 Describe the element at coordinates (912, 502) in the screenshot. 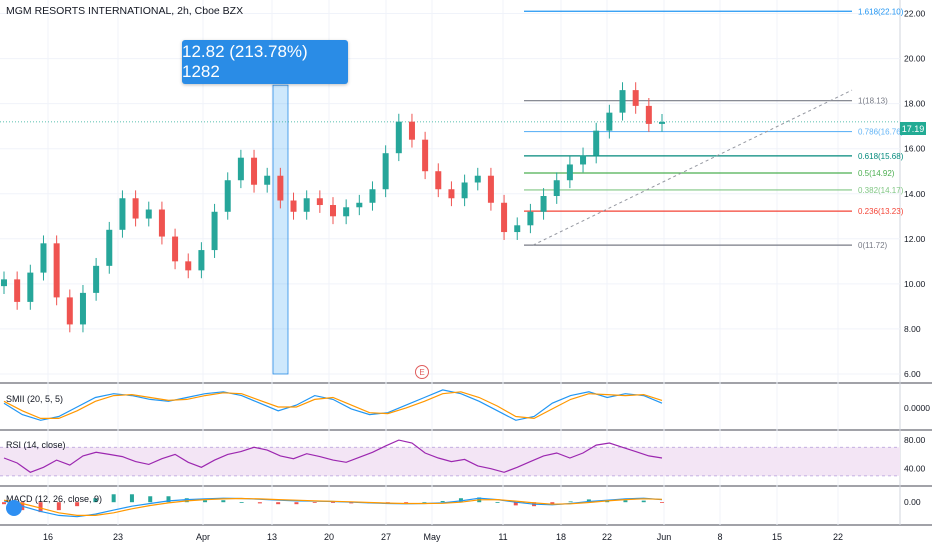

I see `y-tick-label: 0.00` at that location.